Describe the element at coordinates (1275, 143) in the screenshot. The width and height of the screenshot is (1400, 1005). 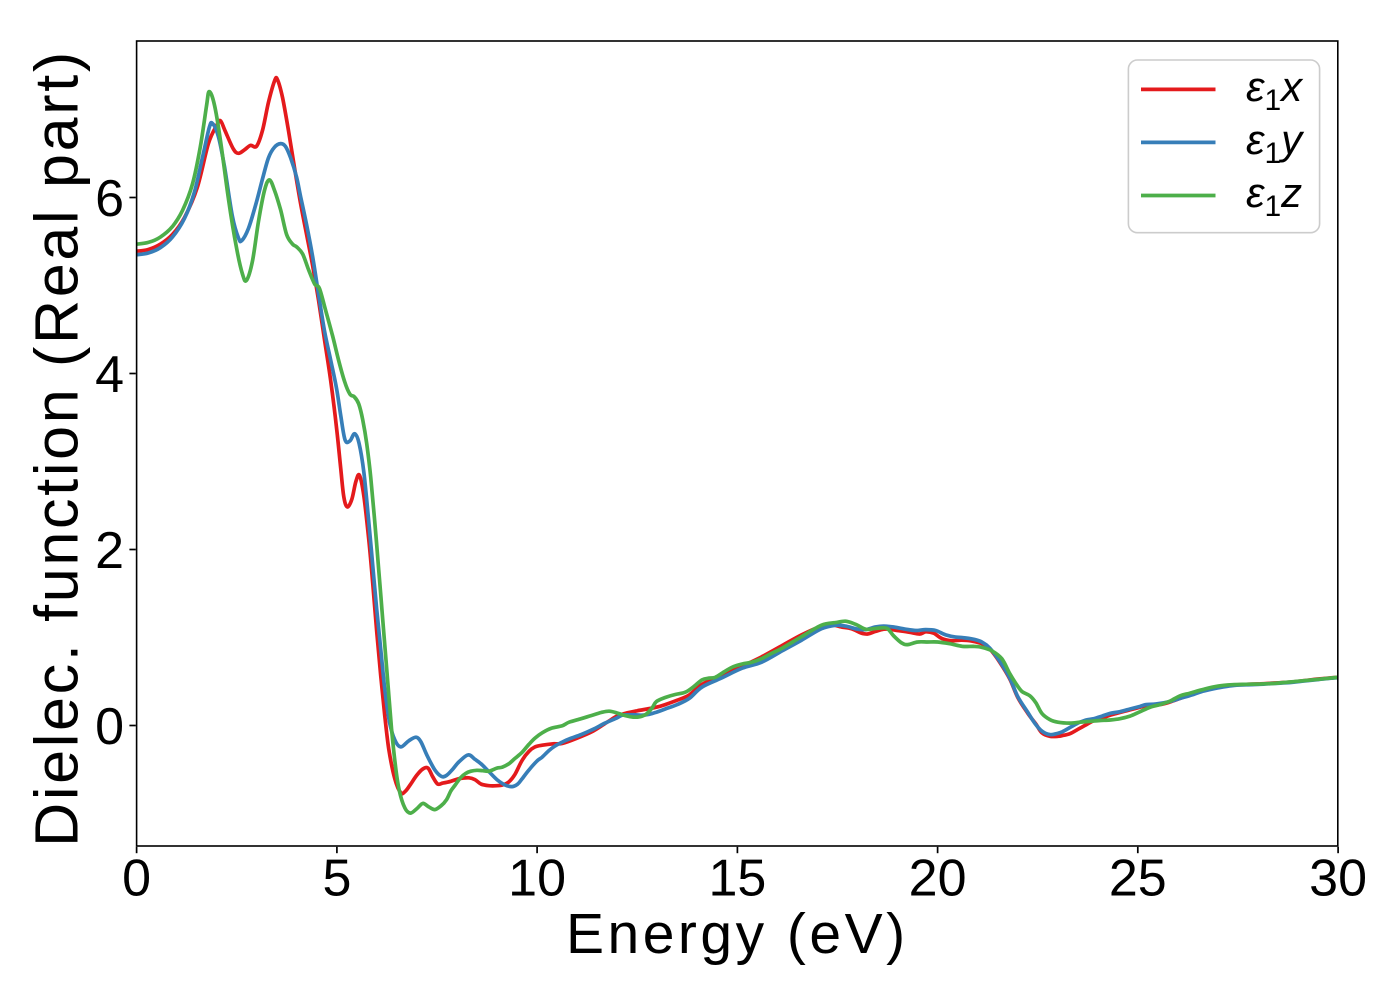
I see `svg-text: ε1y` at that location.